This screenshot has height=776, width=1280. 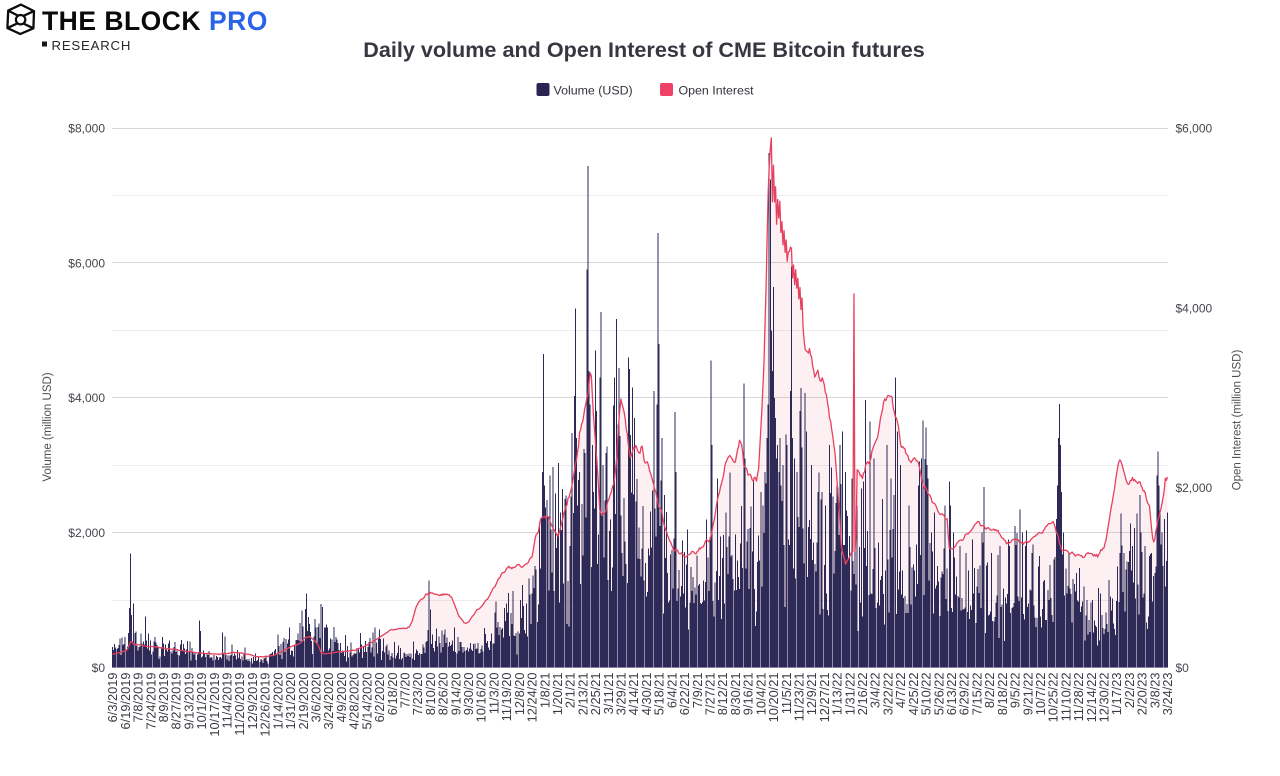 What do you see at coordinates (951, 694) in the screenshot?
I see `svg-text: 6/13/22` at bounding box center [951, 694].